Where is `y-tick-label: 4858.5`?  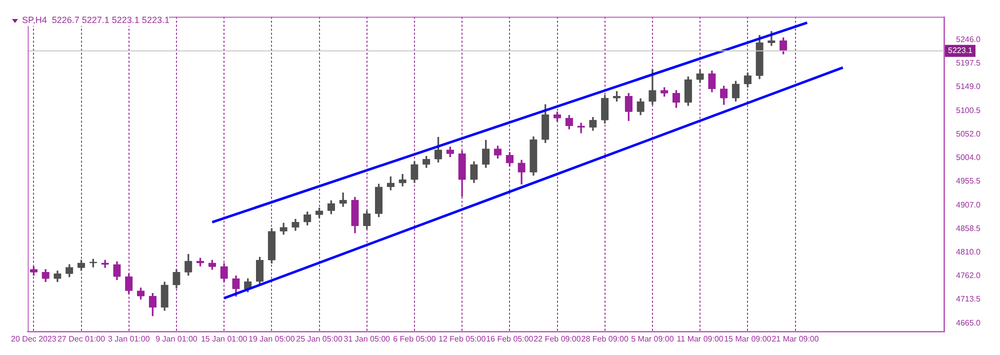 y-tick-label: 4858.5 is located at coordinates (969, 228).